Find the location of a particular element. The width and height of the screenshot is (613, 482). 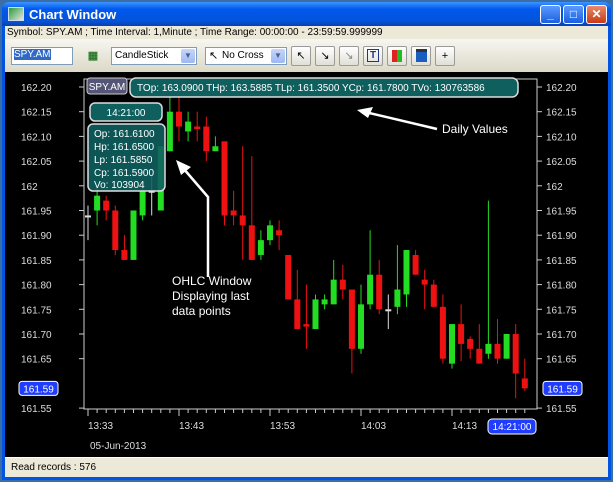

maximize-button: □ is located at coordinates (573, 14).